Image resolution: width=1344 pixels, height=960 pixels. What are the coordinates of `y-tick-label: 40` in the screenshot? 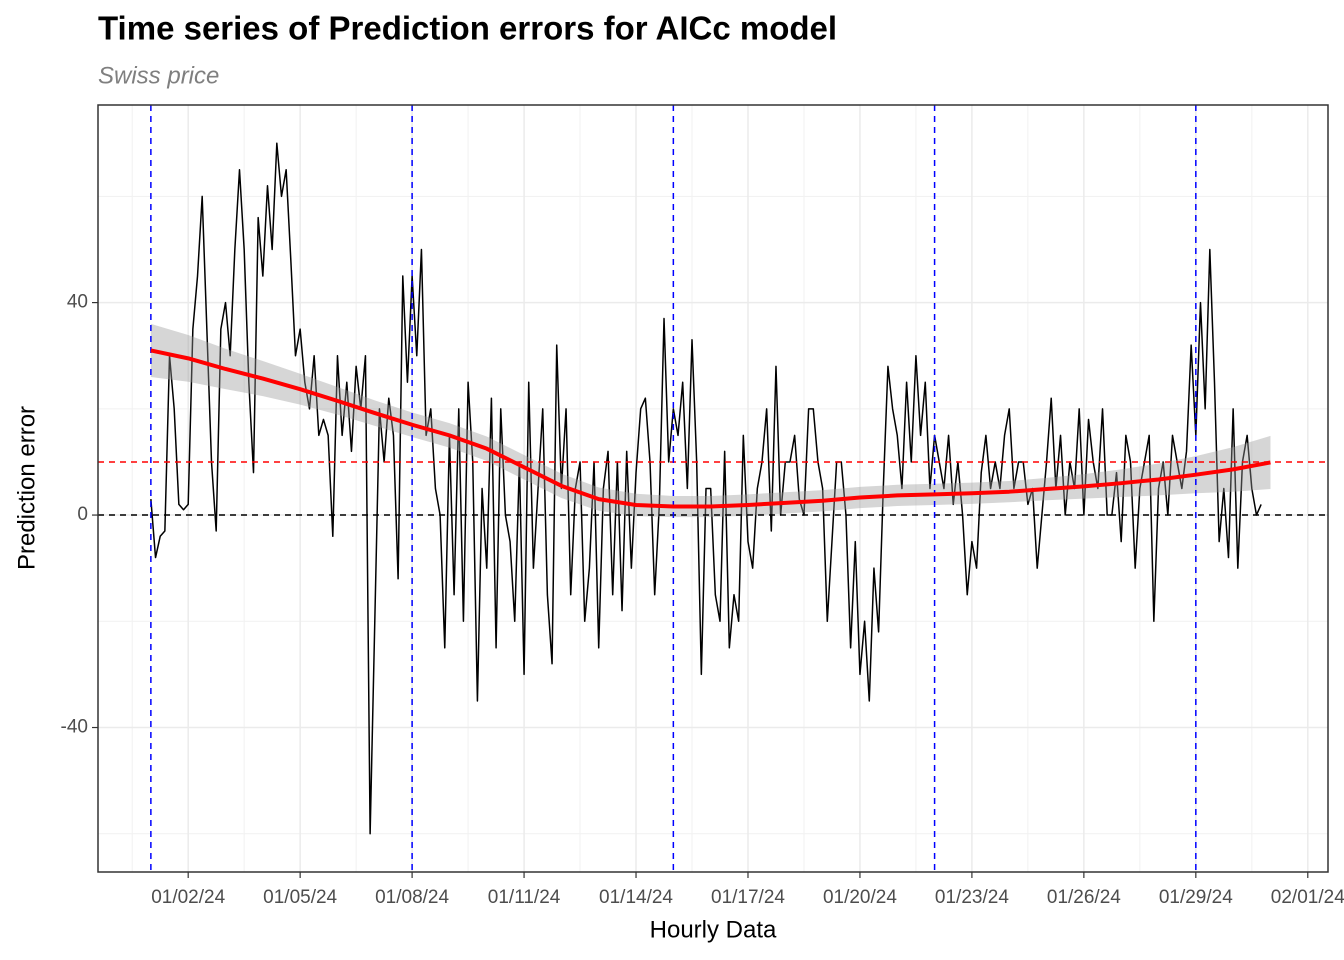 It's located at (77, 302).